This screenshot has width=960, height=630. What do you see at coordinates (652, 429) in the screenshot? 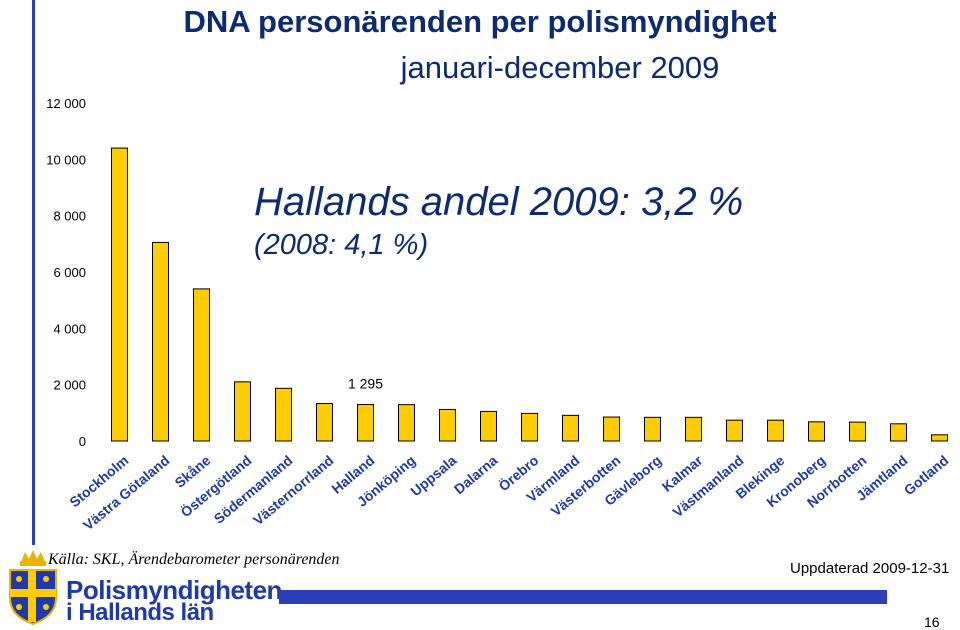
I see `bar-gävleborg` at bounding box center [652, 429].